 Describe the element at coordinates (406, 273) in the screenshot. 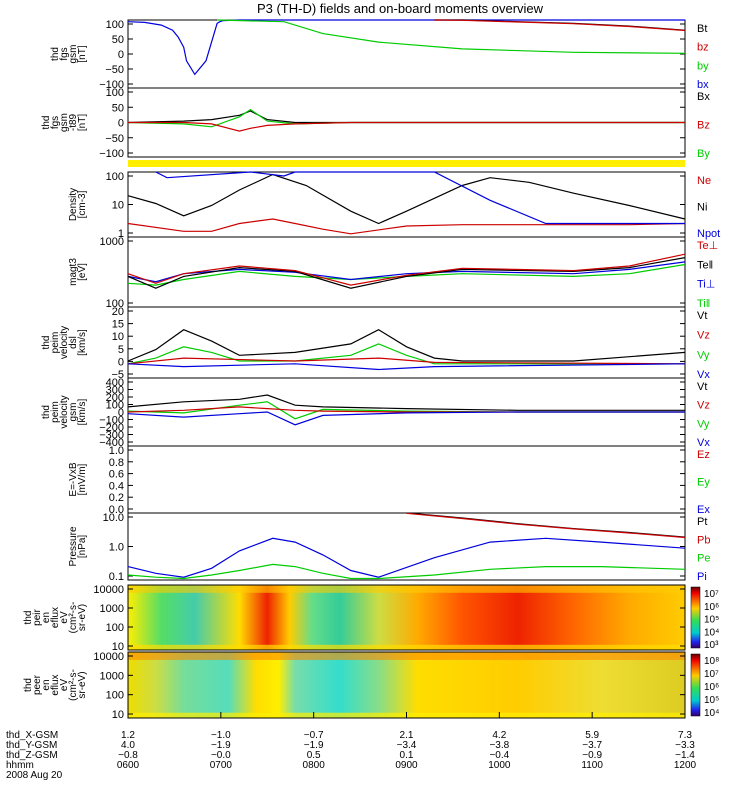

I see `series-line-Te‖` at that location.